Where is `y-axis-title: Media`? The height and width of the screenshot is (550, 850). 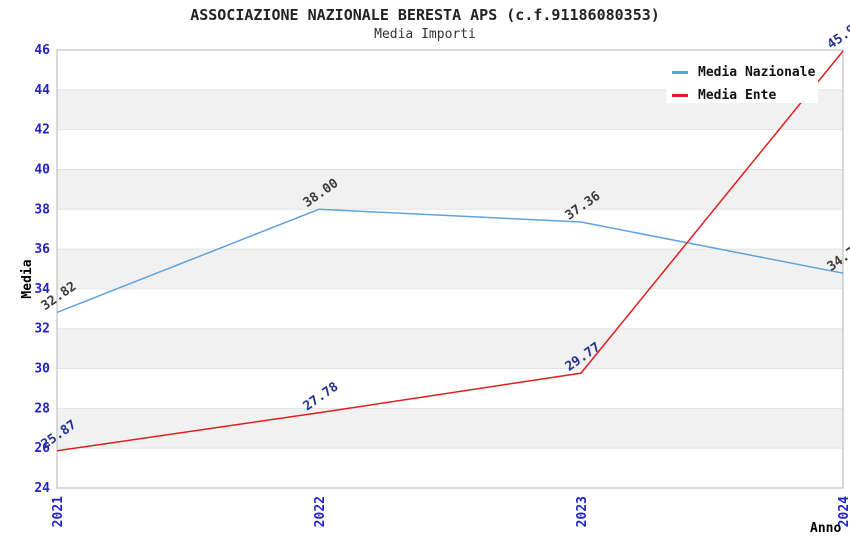 y-axis-title: Media is located at coordinates (27, 278).